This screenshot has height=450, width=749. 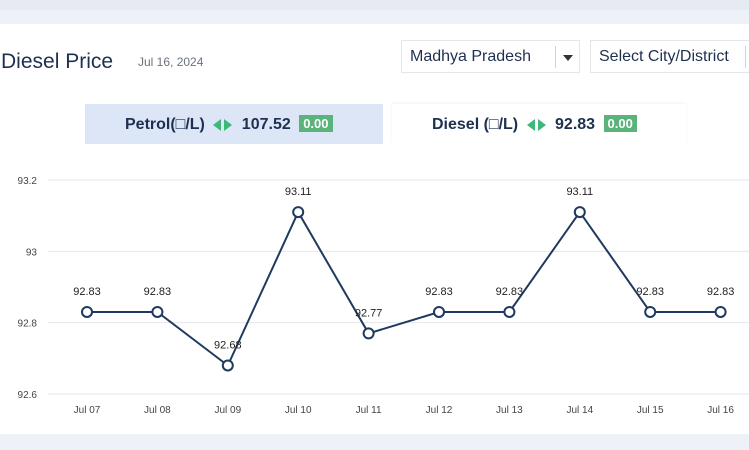 What do you see at coordinates (227, 410) in the screenshot?
I see `x-tick-label: Jul 09` at bounding box center [227, 410].